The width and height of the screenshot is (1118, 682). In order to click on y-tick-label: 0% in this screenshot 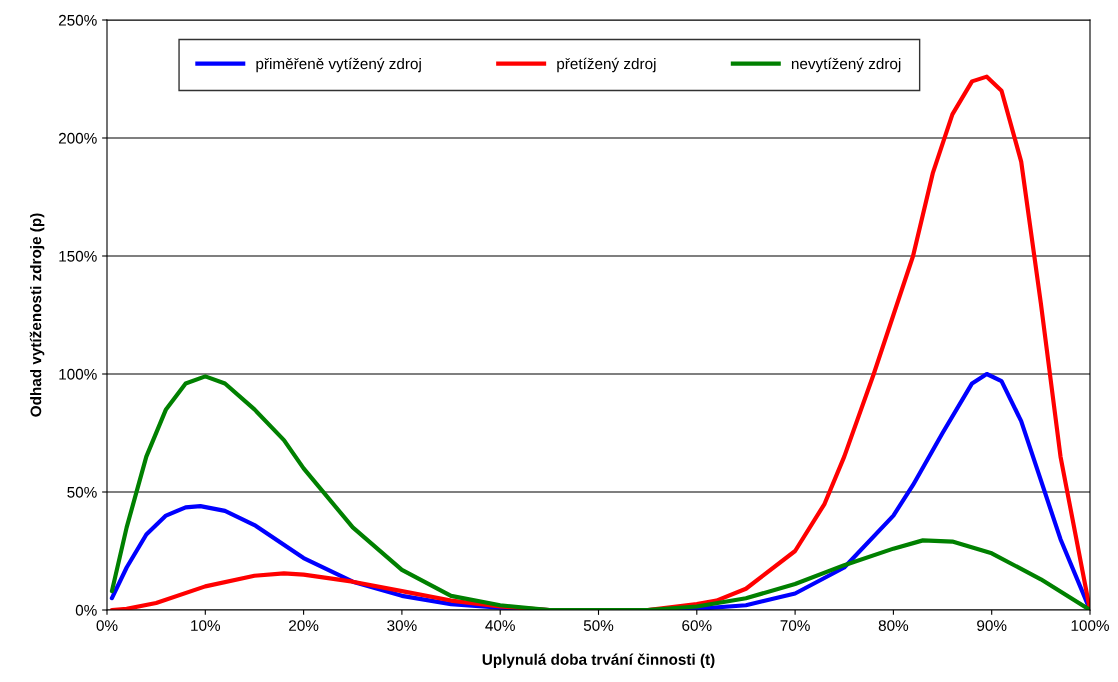, I will do `click(86, 610)`.